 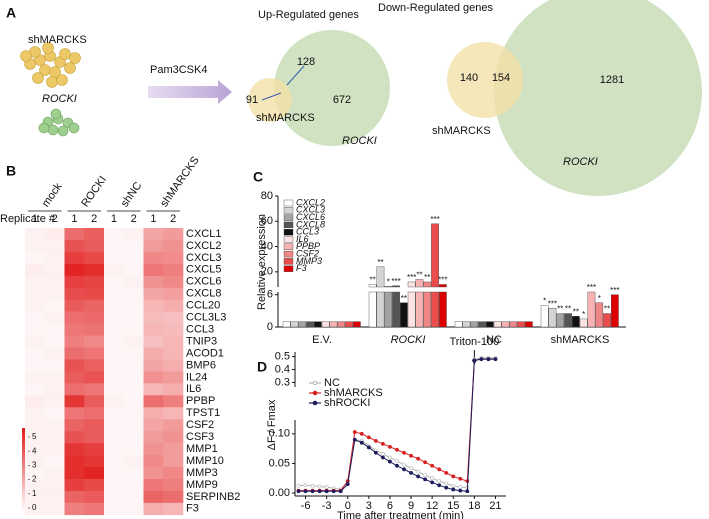 I want to click on row-label: CXCL5, so click(x=203, y=270).